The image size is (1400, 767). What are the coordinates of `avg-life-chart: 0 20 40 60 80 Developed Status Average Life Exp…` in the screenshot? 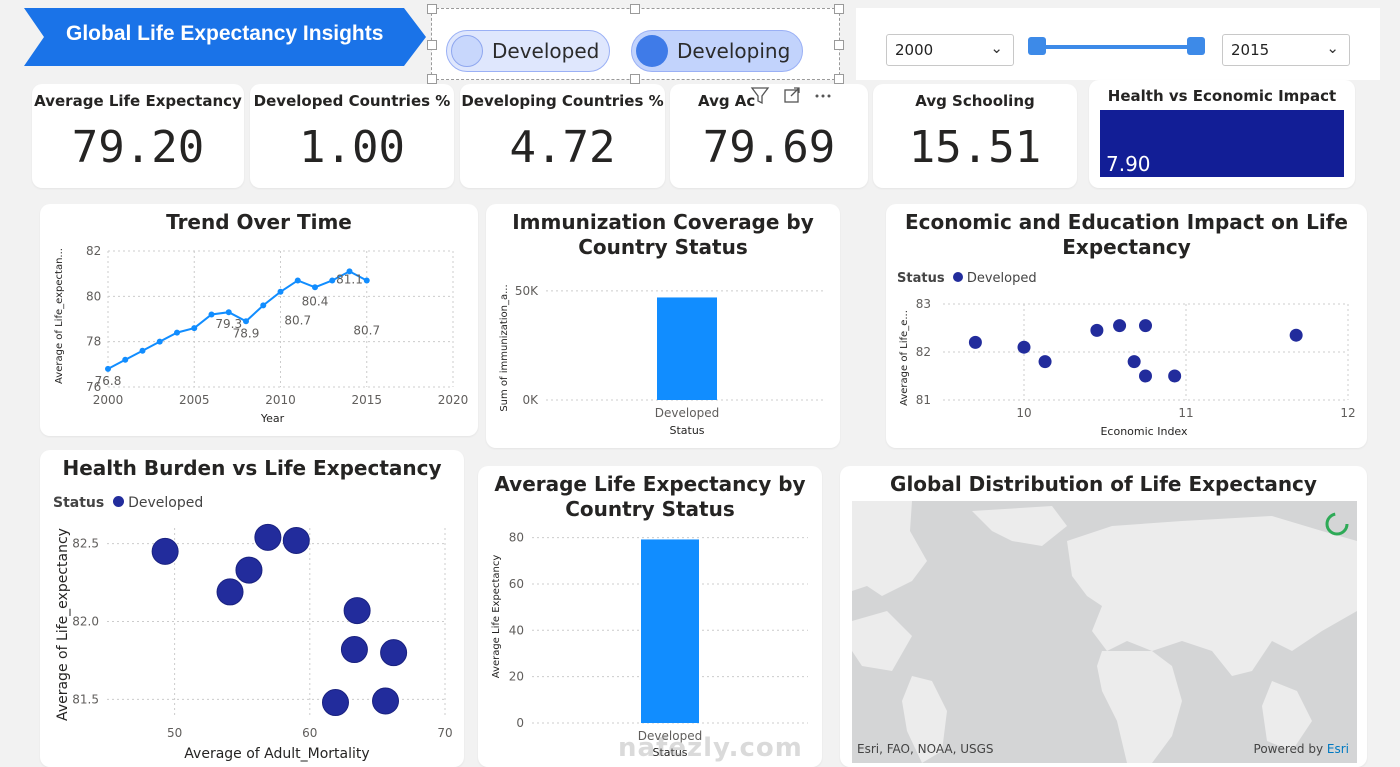 It's located at (649, 645).